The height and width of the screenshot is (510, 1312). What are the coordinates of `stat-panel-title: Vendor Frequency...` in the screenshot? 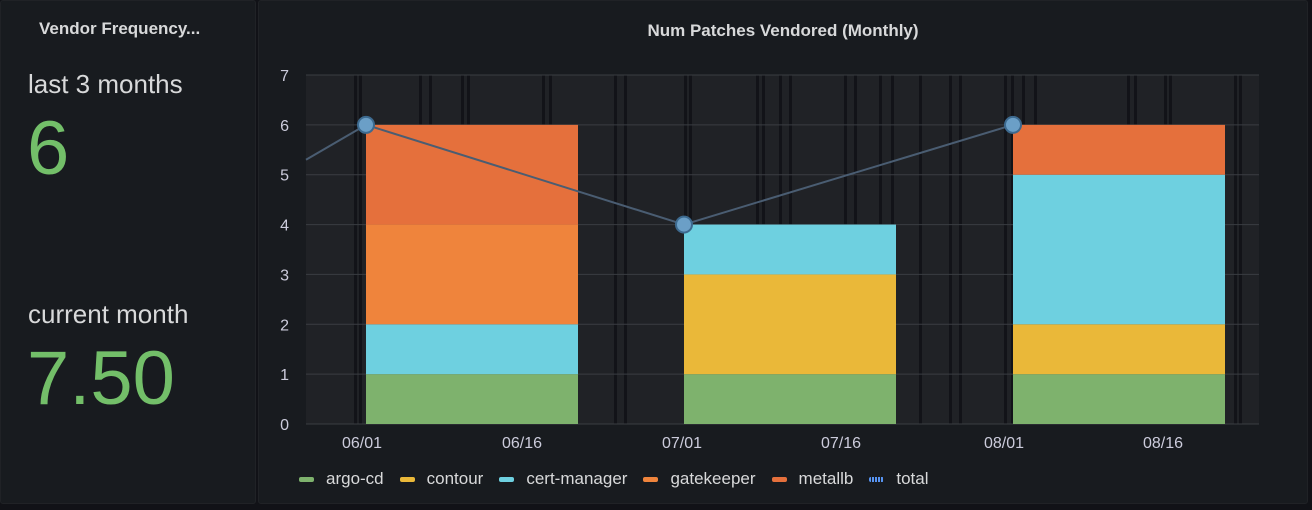 It's located at (120, 28).